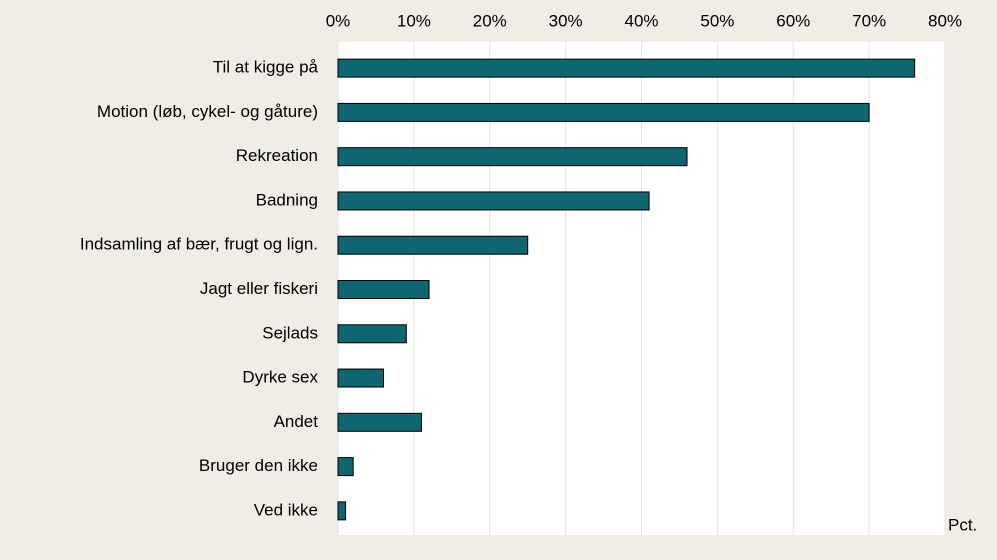 Image resolution: width=997 pixels, height=560 pixels. What do you see at coordinates (290, 332) in the screenshot?
I see `y-tick-label: Sejlads` at bounding box center [290, 332].